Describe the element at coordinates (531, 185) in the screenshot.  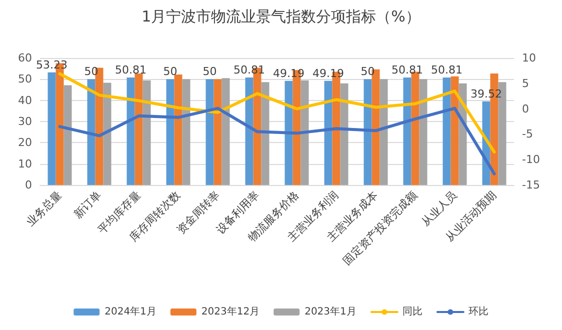
I see `y2-tick-label: -15` at that location.